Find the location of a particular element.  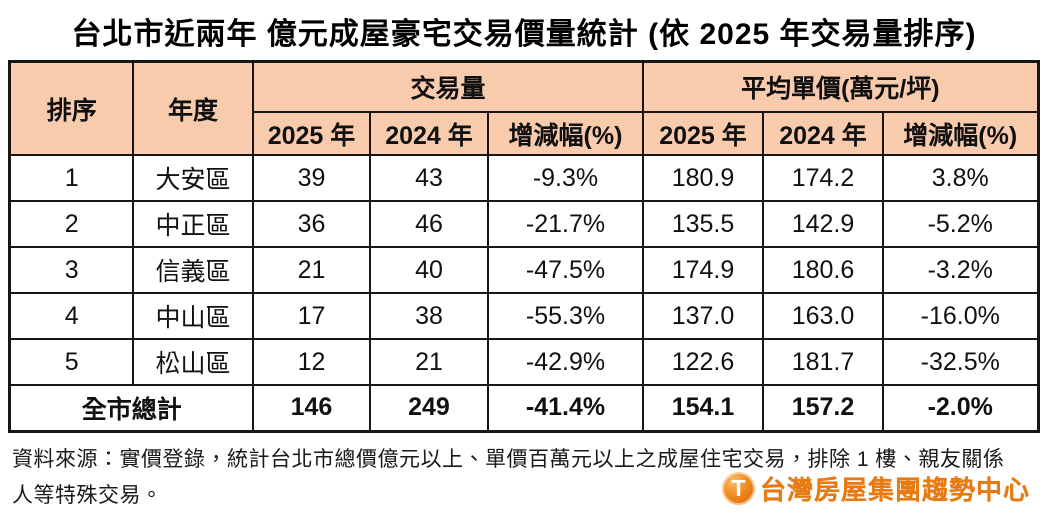

cell-price-change: 3.8% is located at coordinates (960, 178).